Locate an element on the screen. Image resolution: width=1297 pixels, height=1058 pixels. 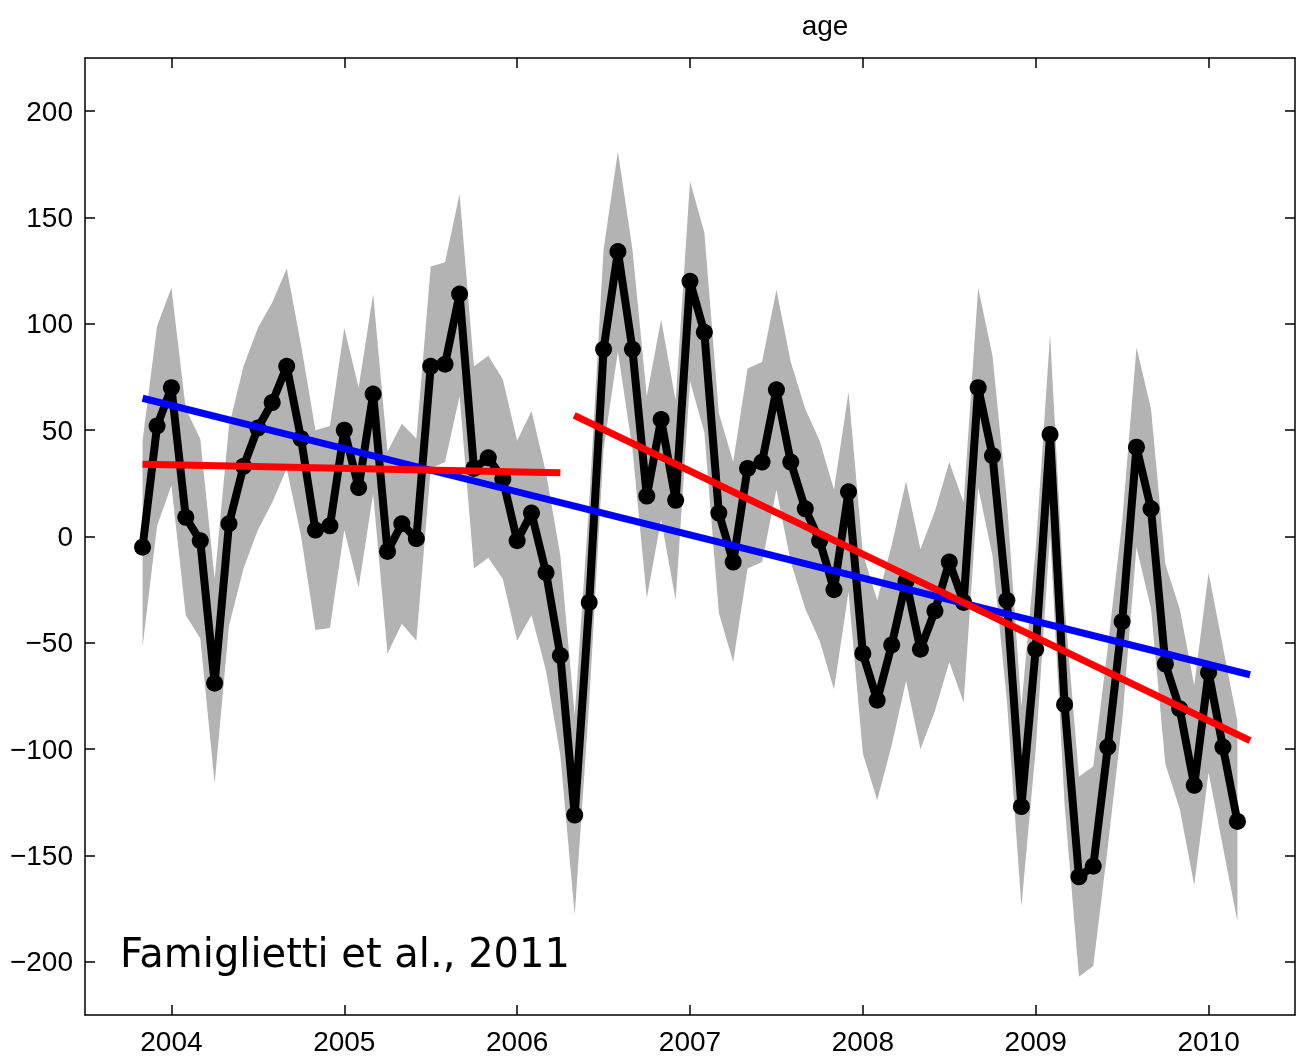
y-tick-label: 200 is located at coordinates (49, 111).